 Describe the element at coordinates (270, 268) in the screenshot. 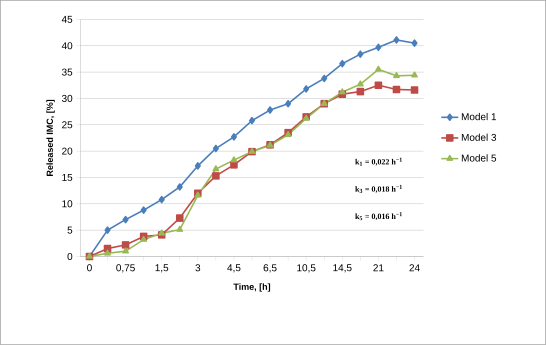

I see `x-tick-label: 6,5` at that location.